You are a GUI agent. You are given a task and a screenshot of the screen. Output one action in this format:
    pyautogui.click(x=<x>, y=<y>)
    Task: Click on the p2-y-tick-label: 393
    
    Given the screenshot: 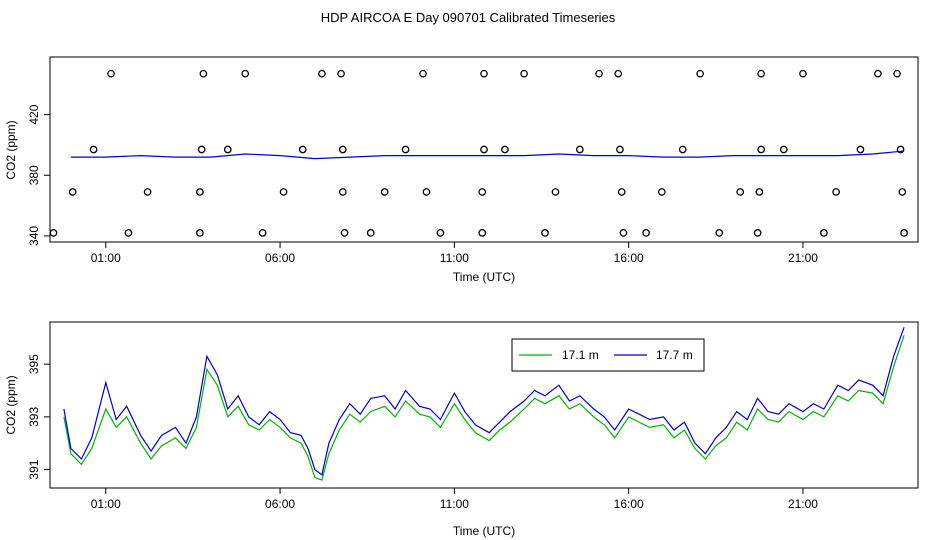 What is the action you would take?
    pyautogui.click(x=34, y=417)
    